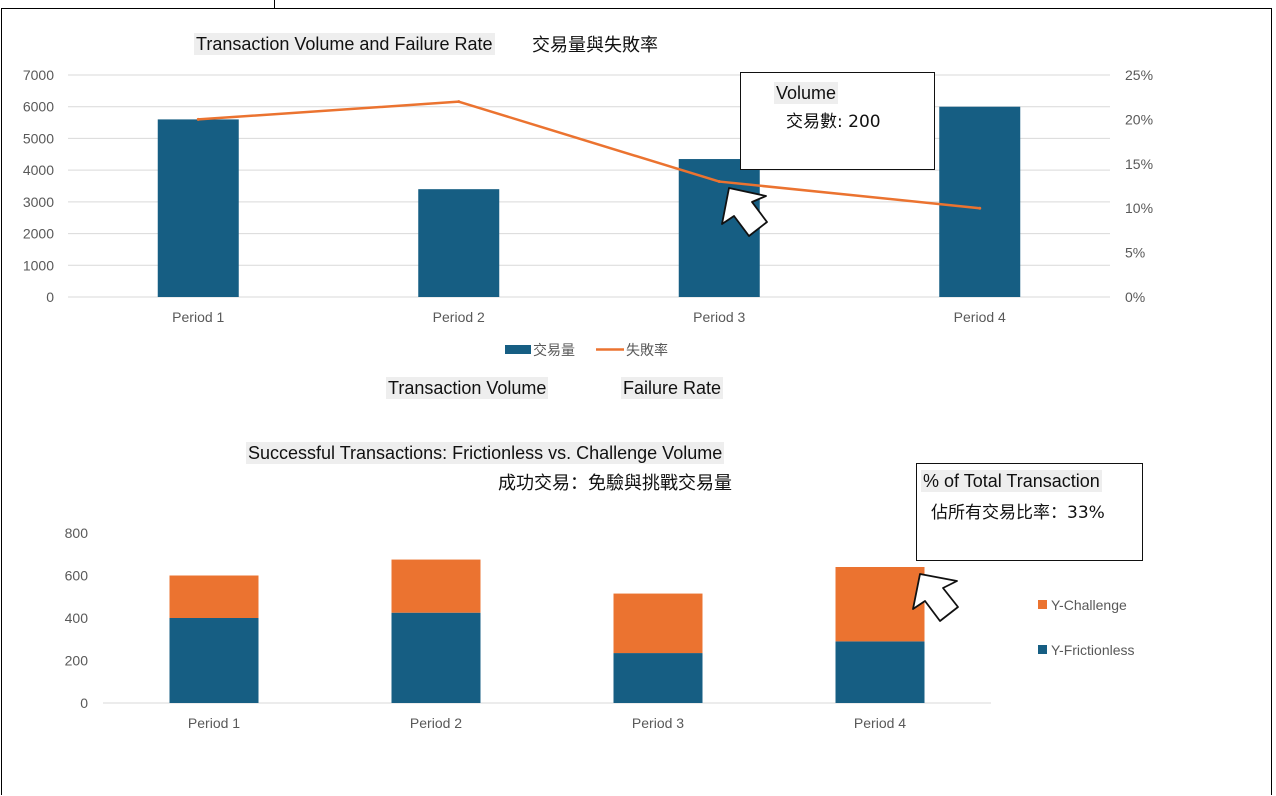  Describe the element at coordinates (647, 350) in the screenshot. I see `legend-label-line: 失敗率` at that location.